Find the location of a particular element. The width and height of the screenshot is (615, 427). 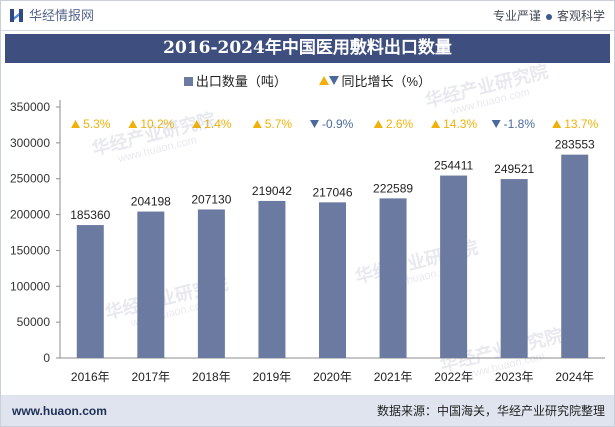

legend-label-export-volume: 出口数量（吨） is located at coordinates (241, 81).